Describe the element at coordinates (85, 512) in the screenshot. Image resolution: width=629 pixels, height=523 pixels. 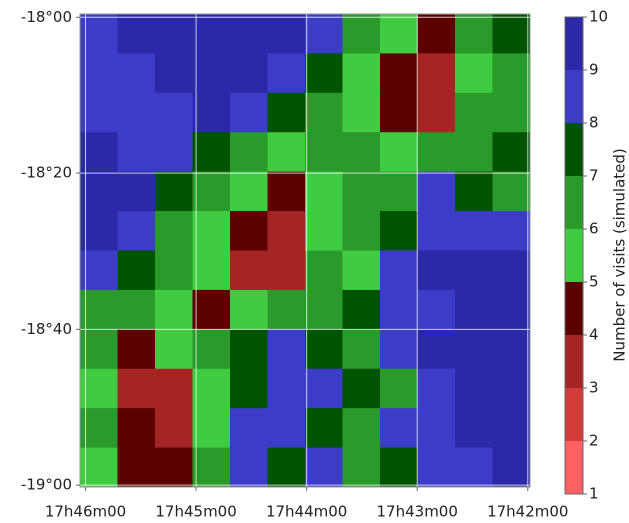
I see `x-tick-label: 17h46m00` at that location.